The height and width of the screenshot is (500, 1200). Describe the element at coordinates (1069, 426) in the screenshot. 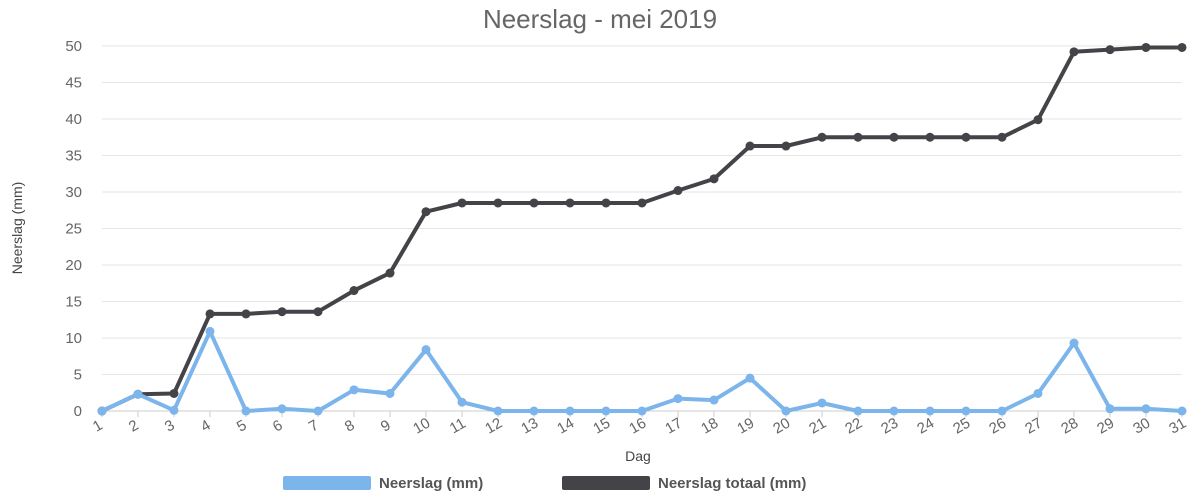

I see `x-tick-label: 28` at that location.